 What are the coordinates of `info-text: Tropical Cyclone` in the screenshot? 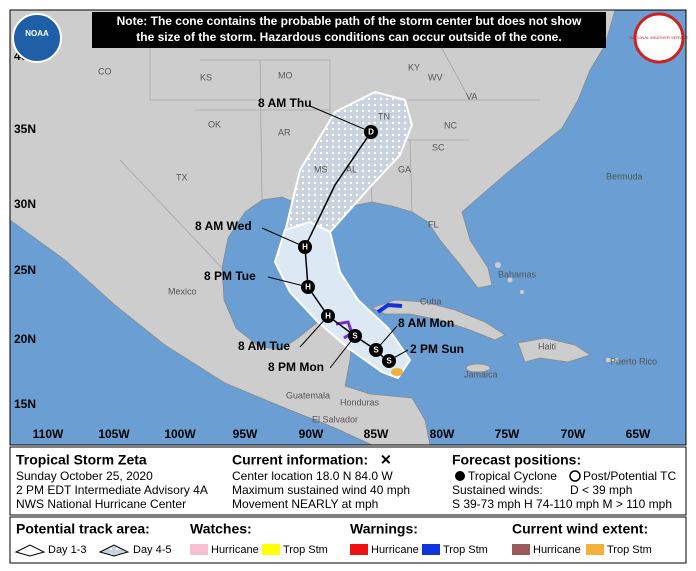 It's located at (512, 476).